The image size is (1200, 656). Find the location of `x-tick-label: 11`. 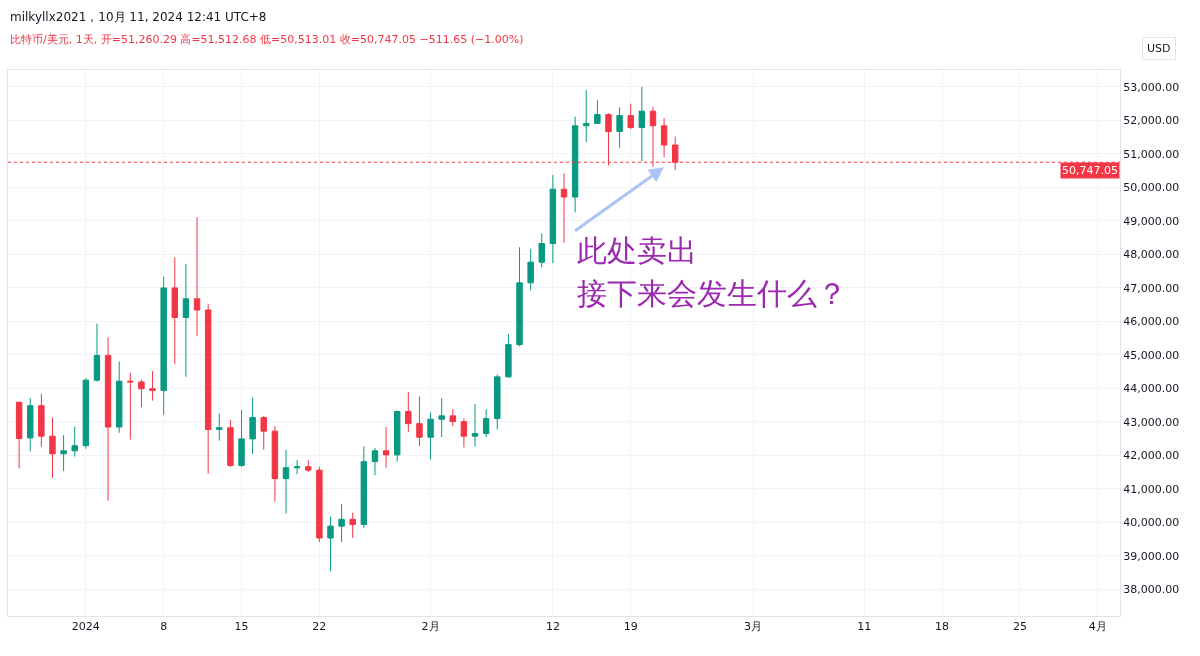

x-tick-label: 11 is located at coordinates (864, 627).